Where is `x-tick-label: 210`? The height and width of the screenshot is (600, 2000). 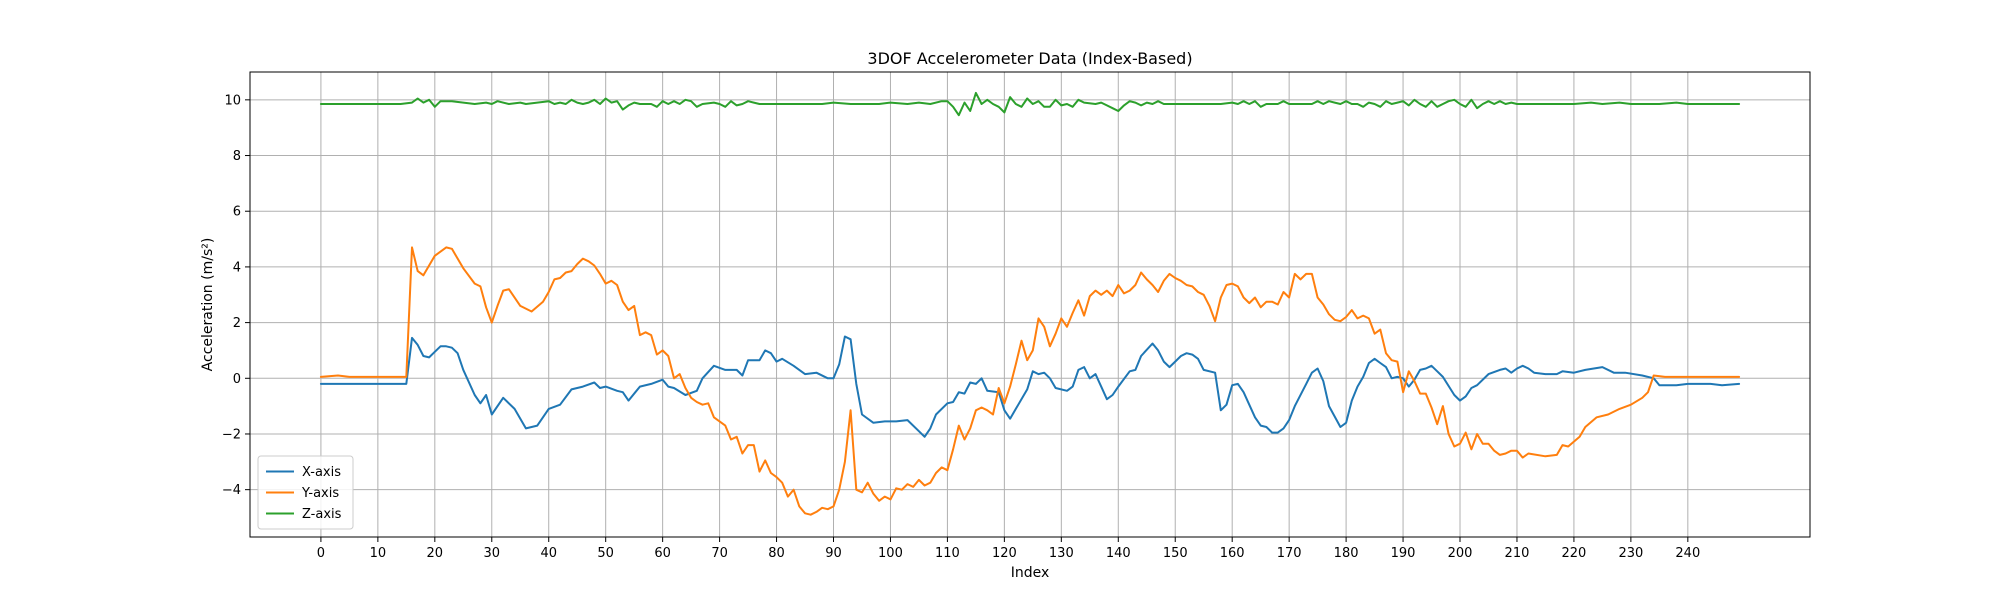
x-tick-label: 210 is located at coordinates (1517, 553).